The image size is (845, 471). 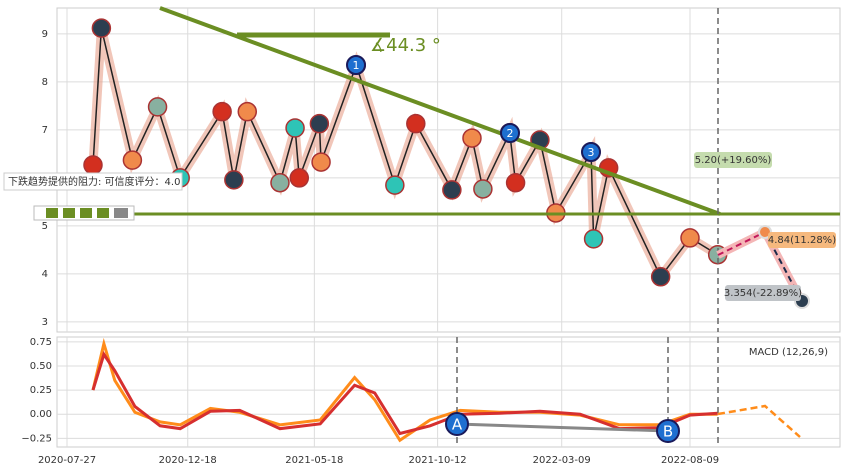 What do you see at coordinates (45, 34) in the screenshot?
I see `y-tick-label: 9` at bounding box center [45, 34].